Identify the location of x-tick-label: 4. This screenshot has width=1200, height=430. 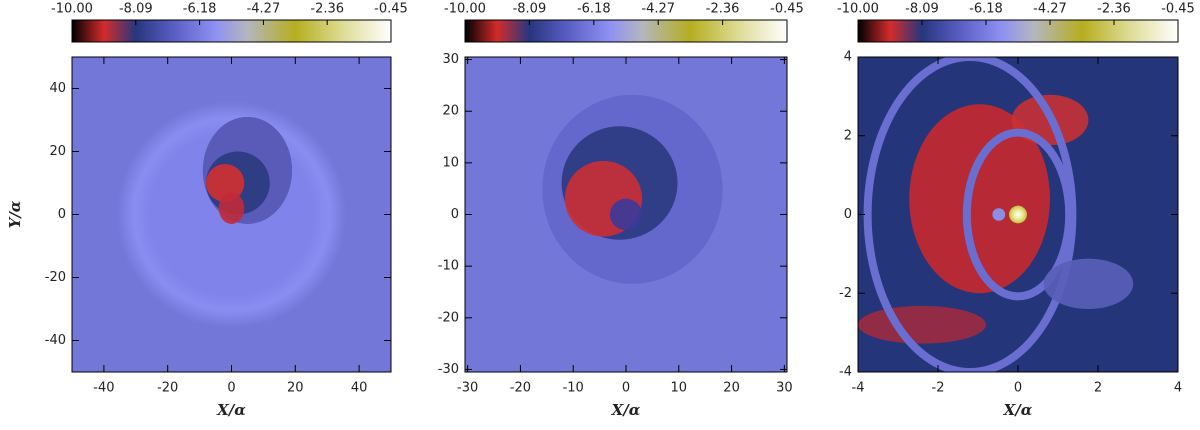
(1178, 388).